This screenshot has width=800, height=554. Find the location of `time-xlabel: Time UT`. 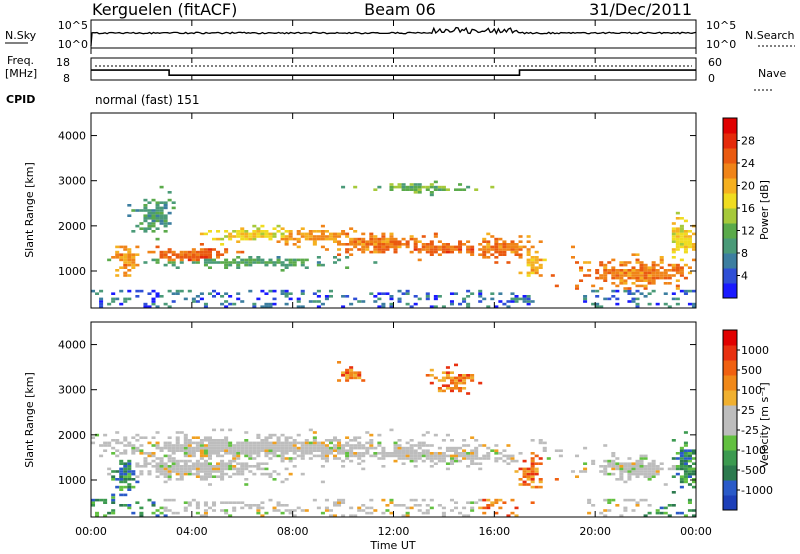

time-xlabel: Time UT is located at coordinates (392, 545).